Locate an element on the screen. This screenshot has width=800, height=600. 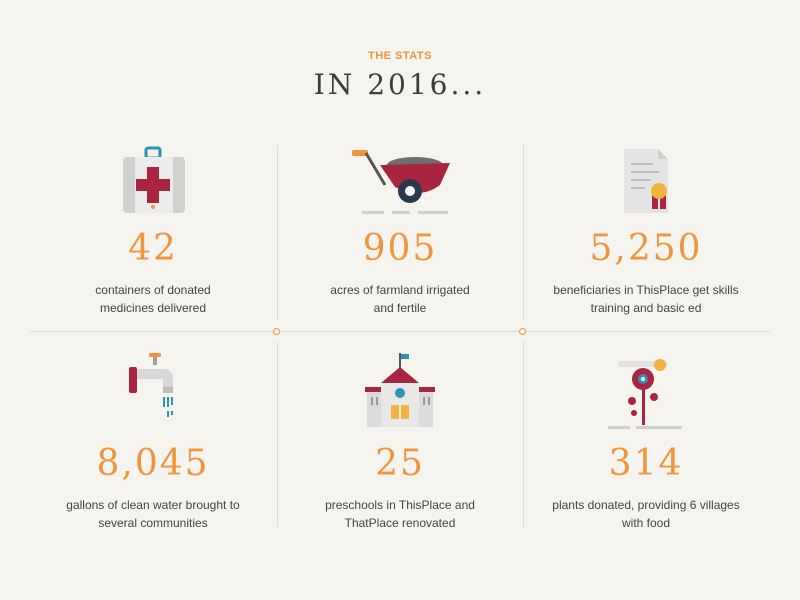
divider-horizontal is located at coordinates (400, 331).